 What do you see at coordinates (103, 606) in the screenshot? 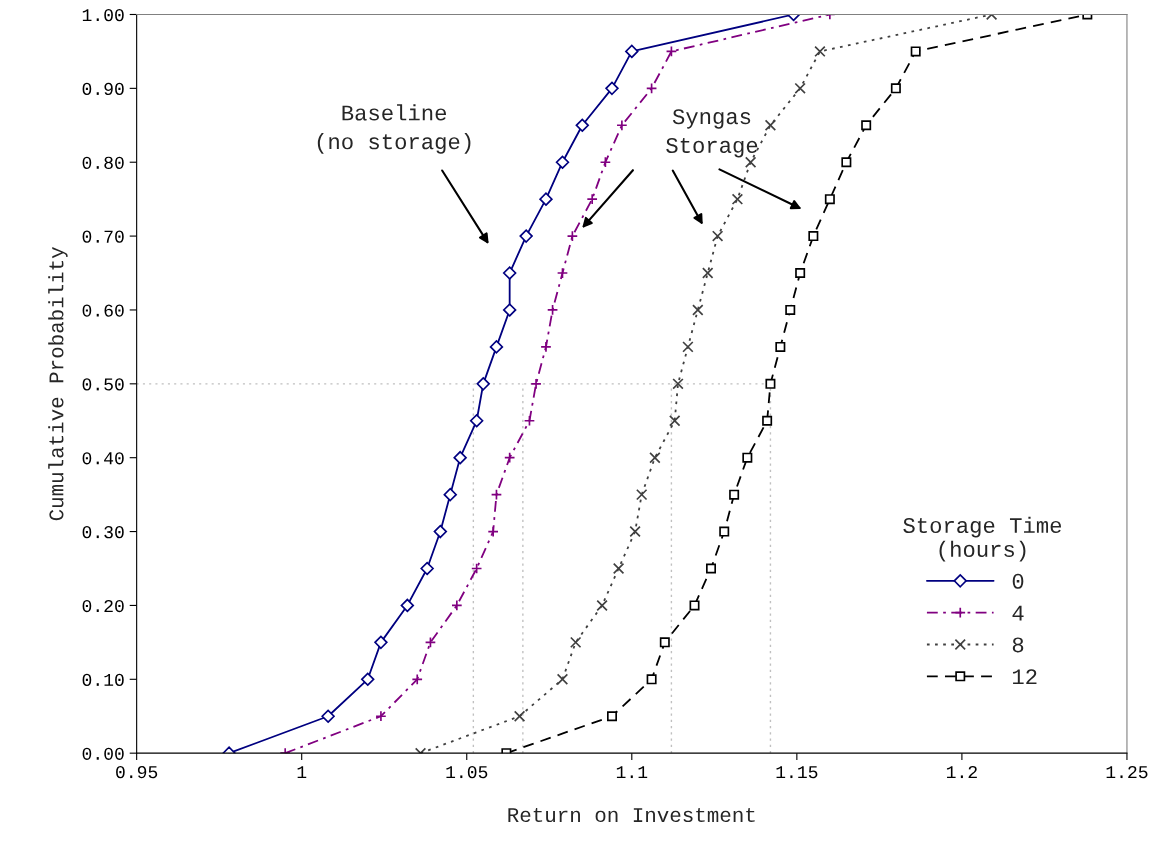
I see `y-tick-label: 0.20` at bounding box center [103, 606].